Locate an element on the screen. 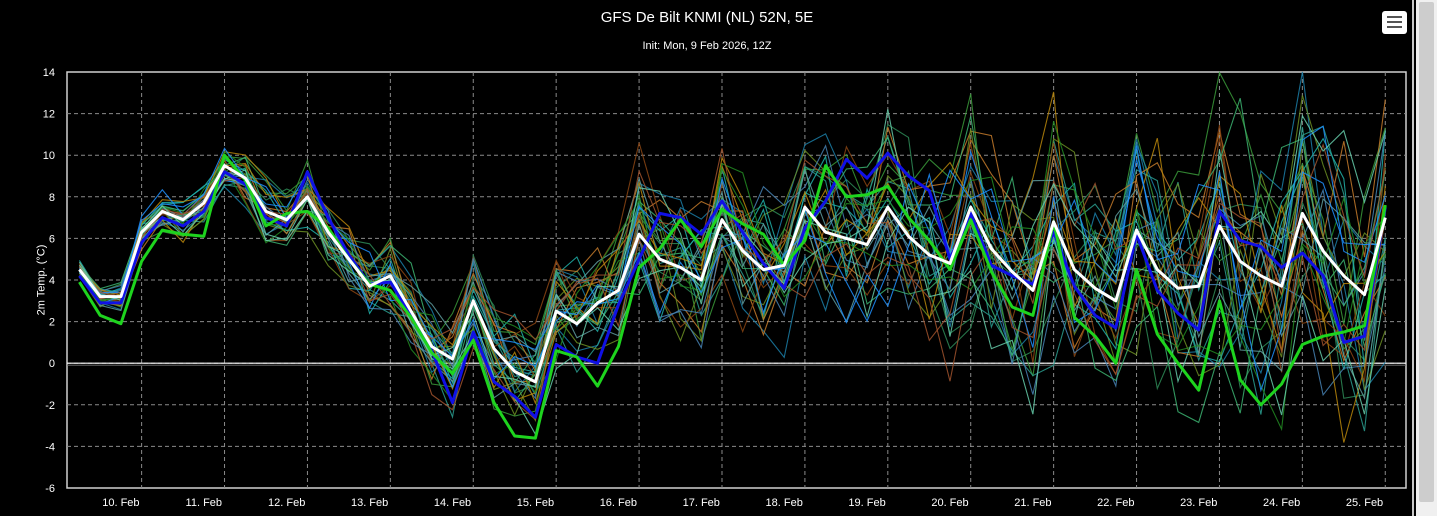  x-tick-label: 25. Feb is located at coordinates (1364, 503).